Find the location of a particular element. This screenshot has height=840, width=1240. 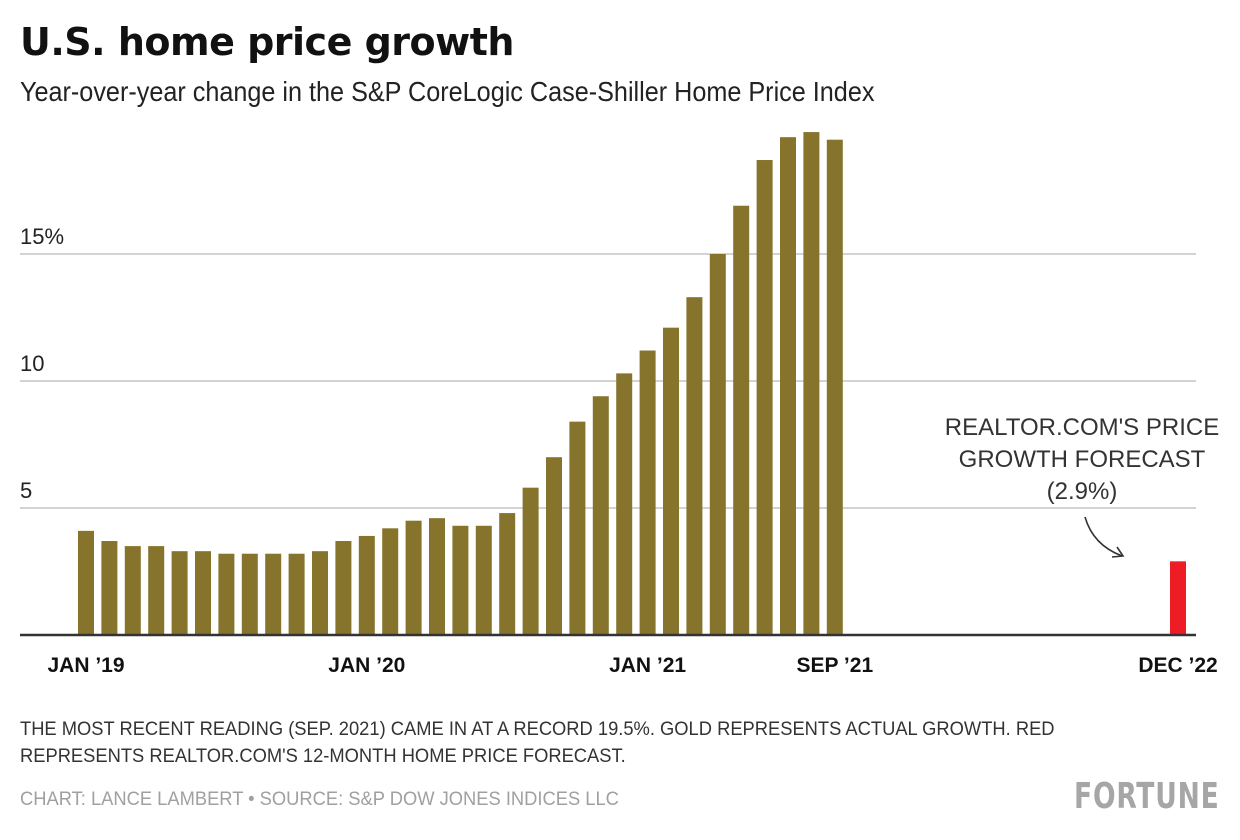

actual-bar-jun-2020 is located at coordinates (483, 580).